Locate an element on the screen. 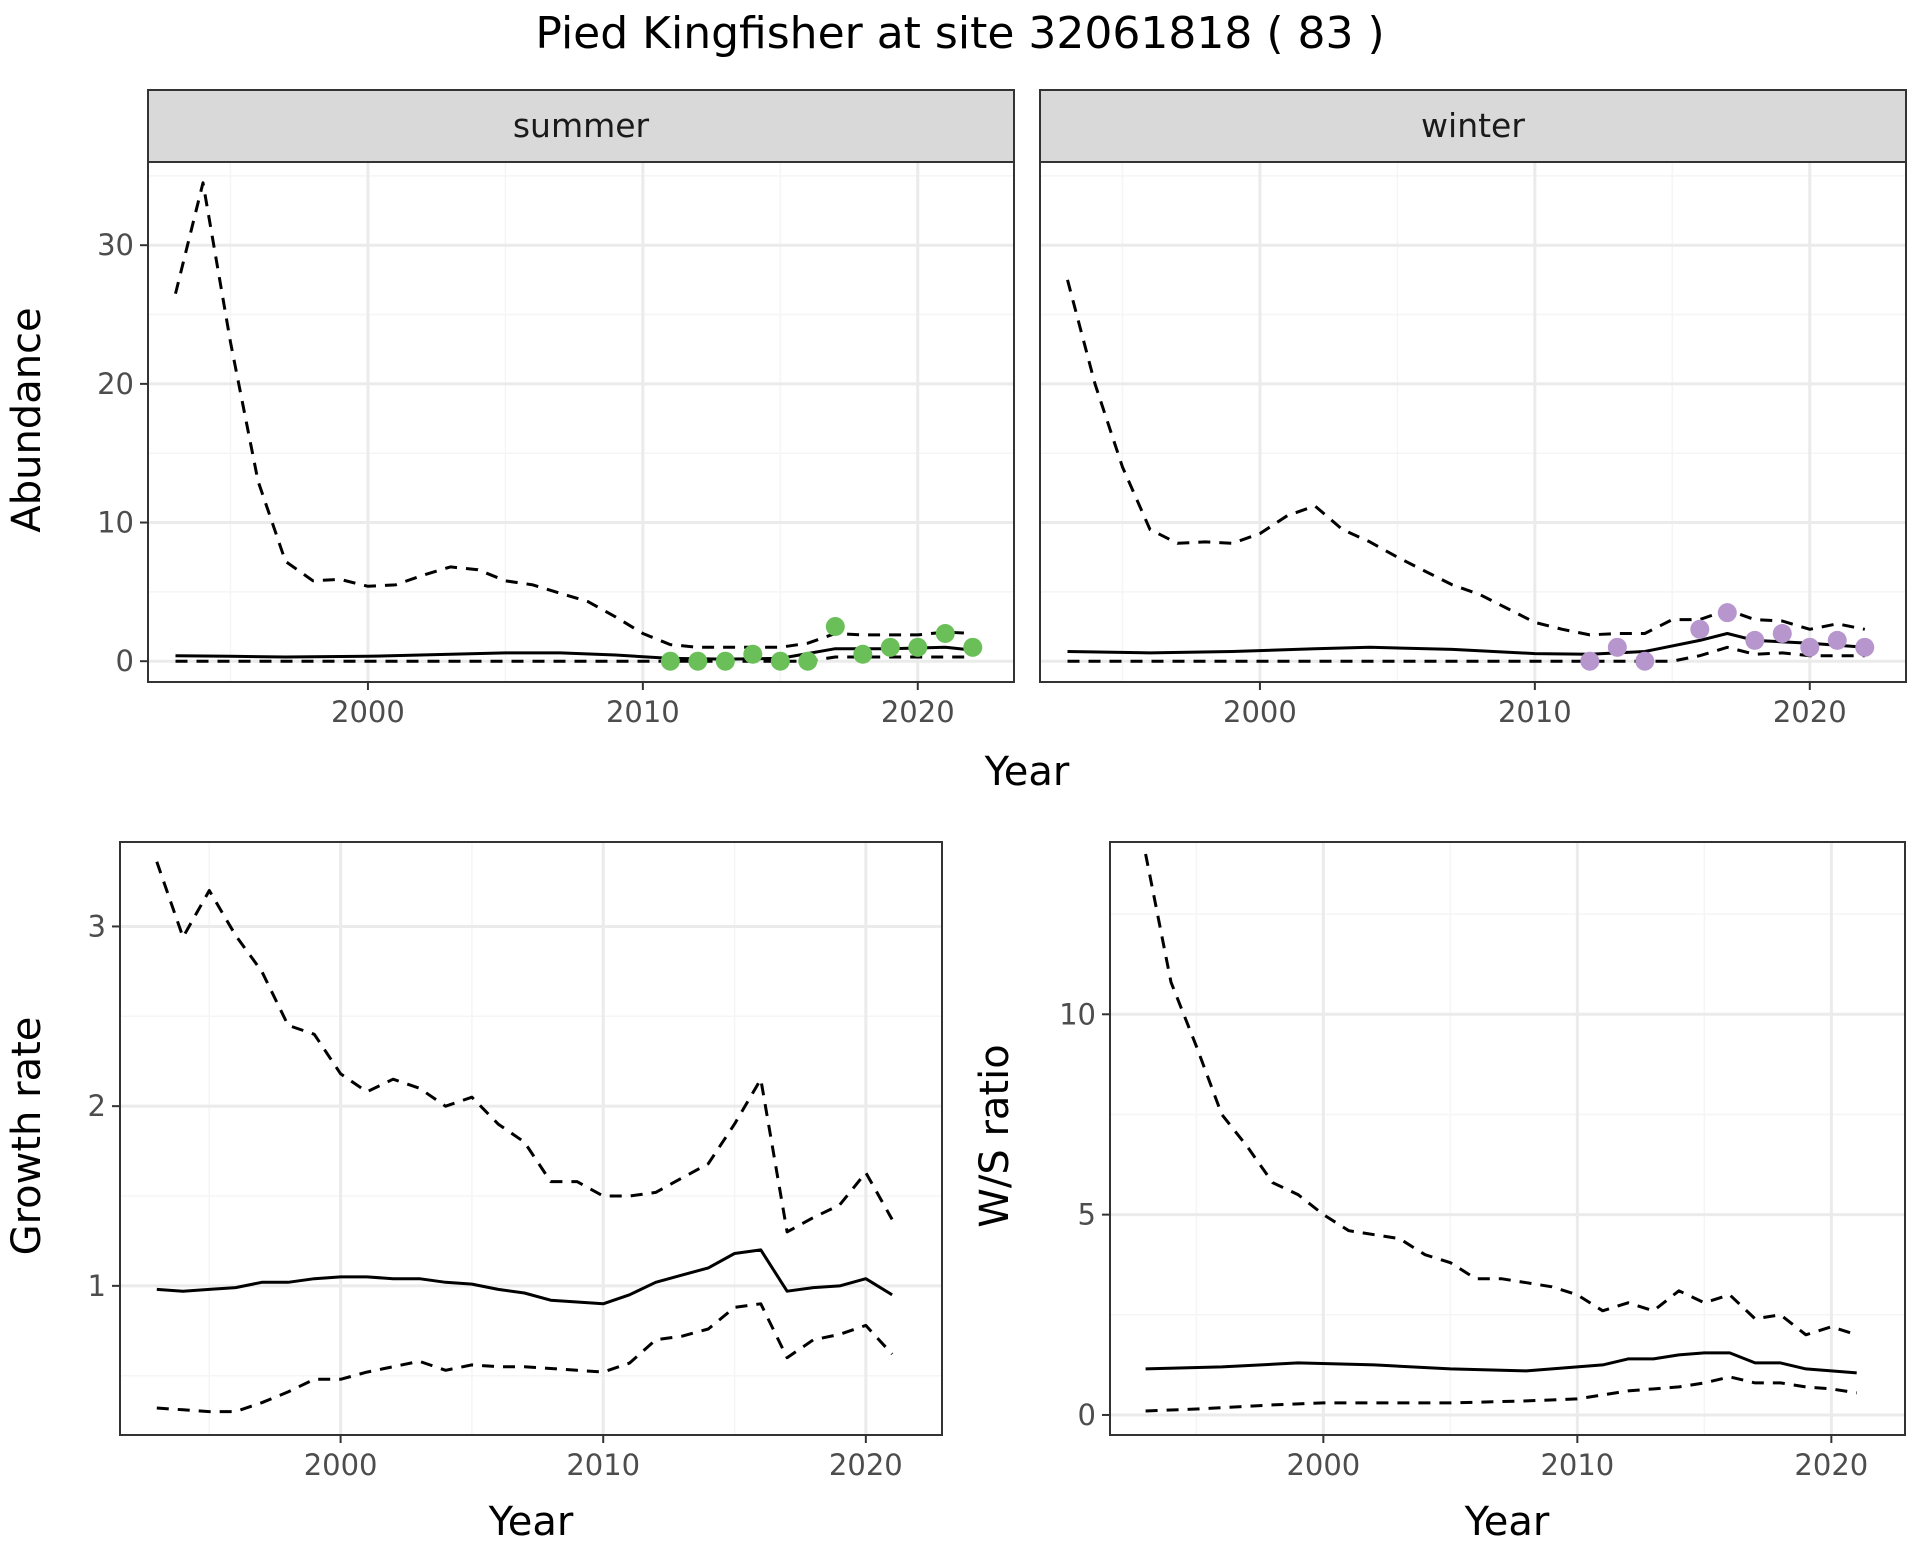  figure-title: Pied Kingfisher at site 32061818 ( 83 ) is located at coordinates (959, 33).